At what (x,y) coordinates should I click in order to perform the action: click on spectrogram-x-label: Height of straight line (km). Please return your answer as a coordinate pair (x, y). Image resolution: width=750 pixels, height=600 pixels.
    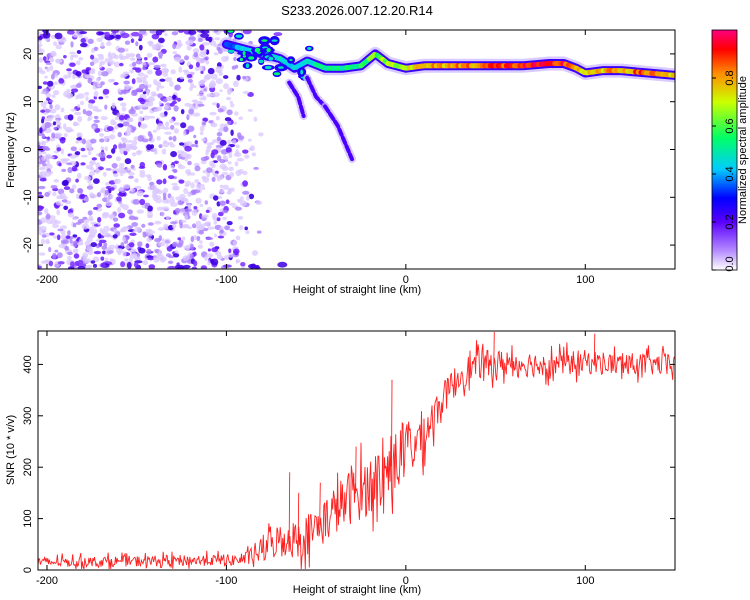
    Looking at the image, I should click on (357, 290).